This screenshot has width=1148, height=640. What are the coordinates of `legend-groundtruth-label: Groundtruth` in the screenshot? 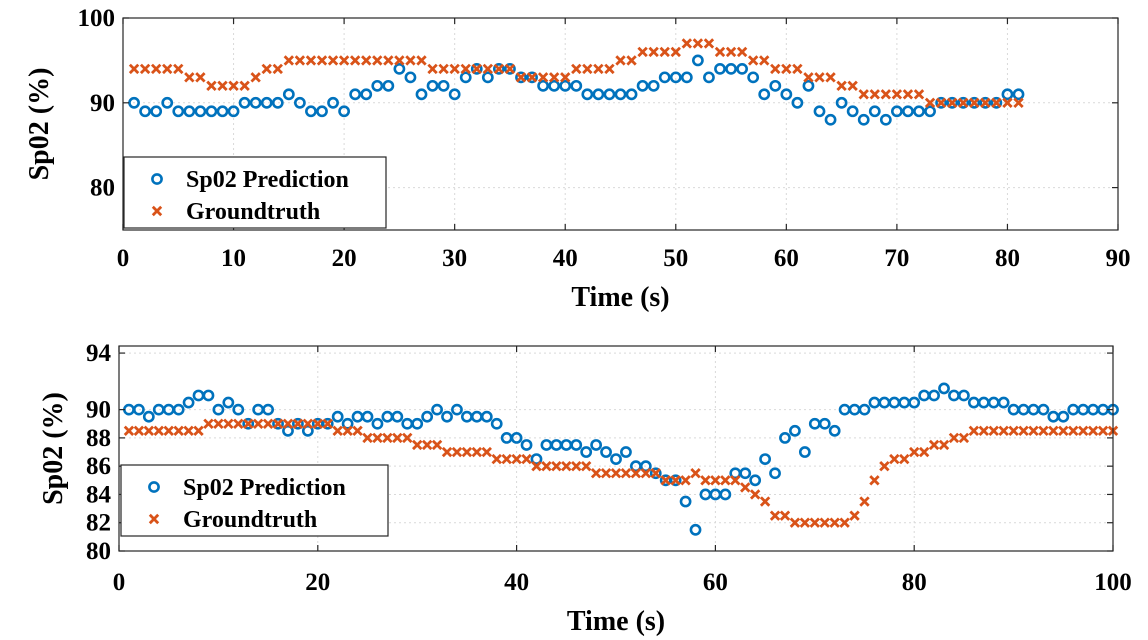 It's located at (250, 520).